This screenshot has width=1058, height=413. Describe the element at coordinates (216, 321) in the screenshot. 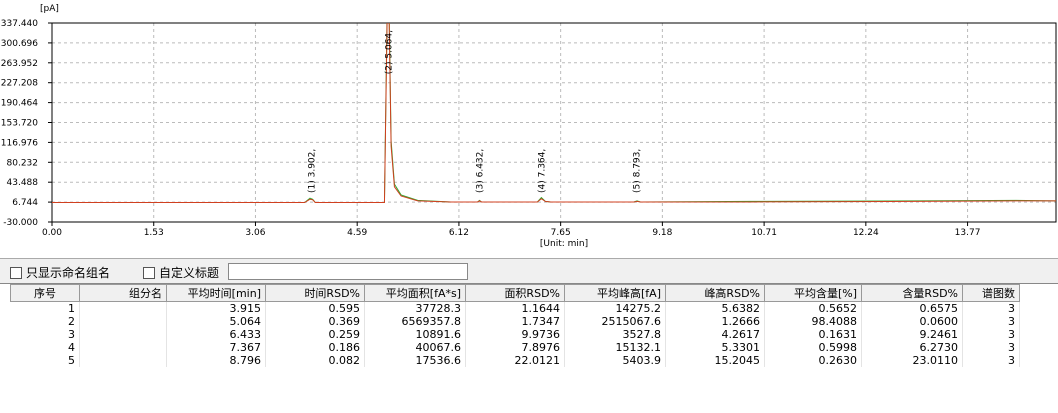

I see `table-cell: 5.064` at that location.